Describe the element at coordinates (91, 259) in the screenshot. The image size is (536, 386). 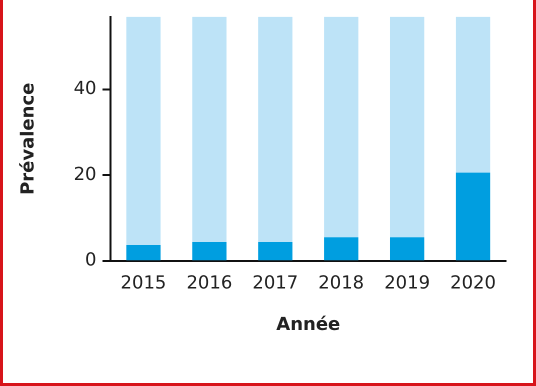
I see `y-tick-label: 0` at that location.